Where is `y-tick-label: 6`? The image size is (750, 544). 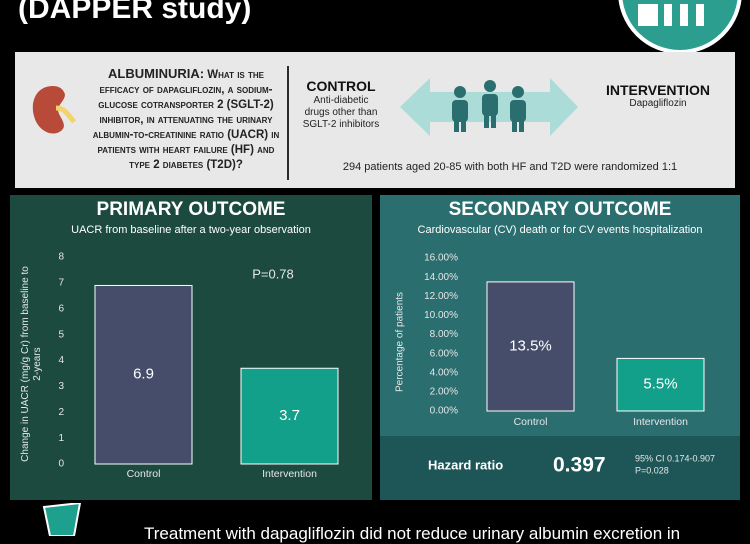 y-tick-label: 6 is located at coordinates (61, 308).